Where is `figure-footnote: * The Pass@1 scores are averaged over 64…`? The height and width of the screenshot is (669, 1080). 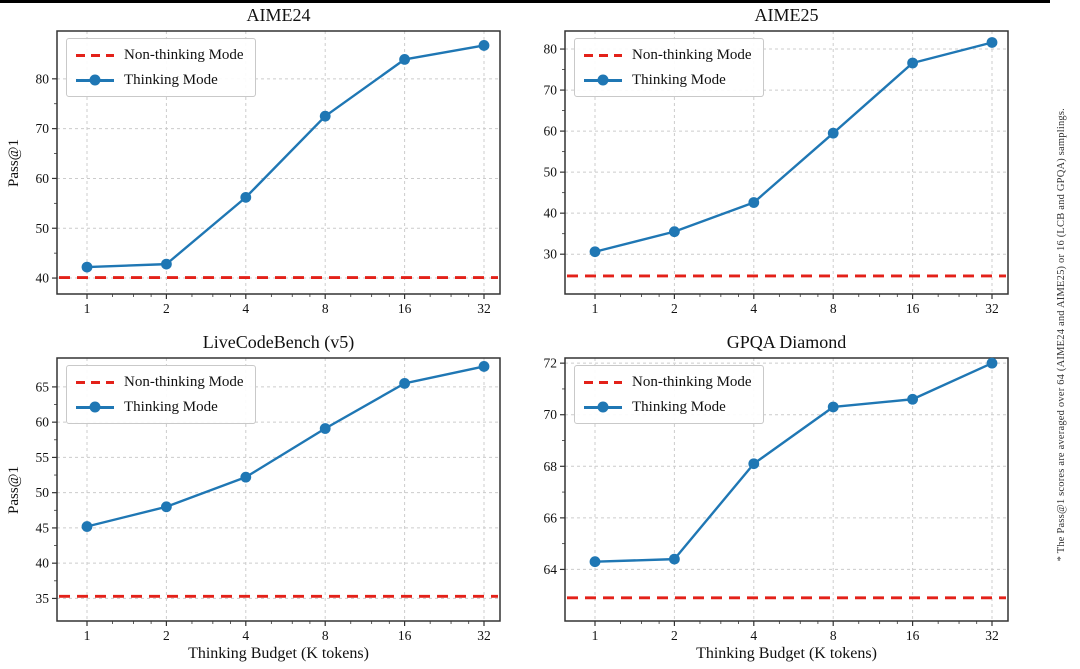
figure-footnote: * The Pass@1 scores are averaged over 64… is located at coordinates (1061, 334).